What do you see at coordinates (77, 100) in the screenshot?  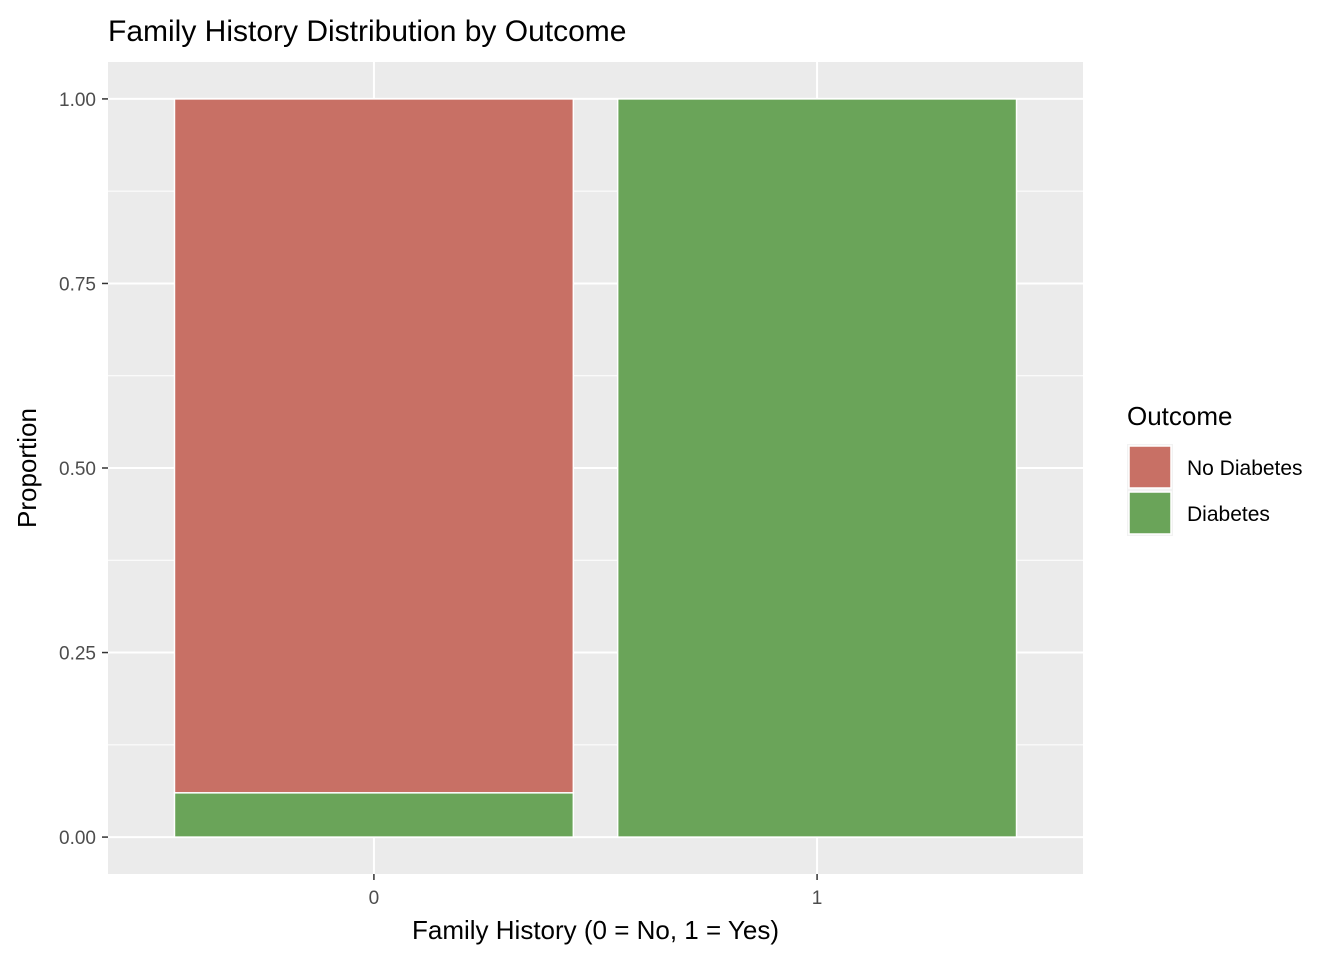 I see `y-tick-label: 1.00` at bounding box center [77, 100].